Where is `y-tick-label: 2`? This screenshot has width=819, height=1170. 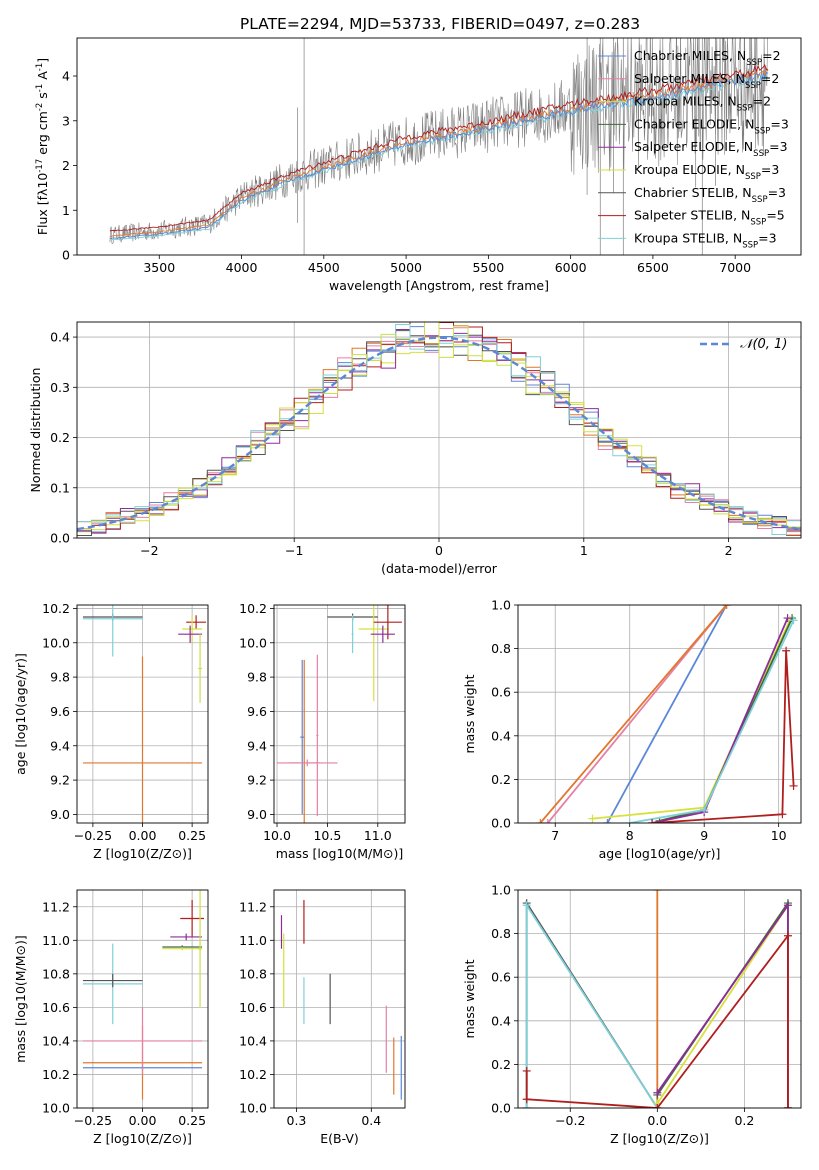
y-tick-label: 2 is located at coordinates (66, 165).